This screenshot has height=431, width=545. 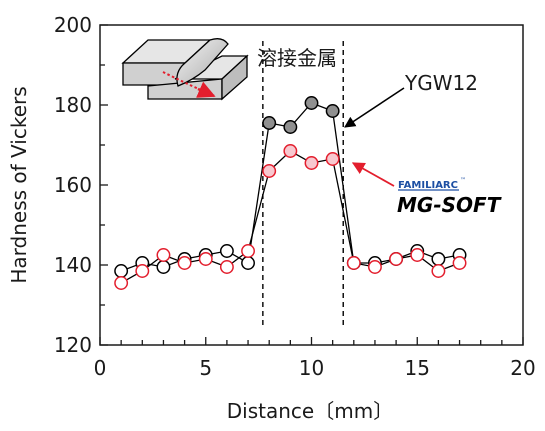 I want to click on y-tick-label: 160, so click(x=73, y=185).